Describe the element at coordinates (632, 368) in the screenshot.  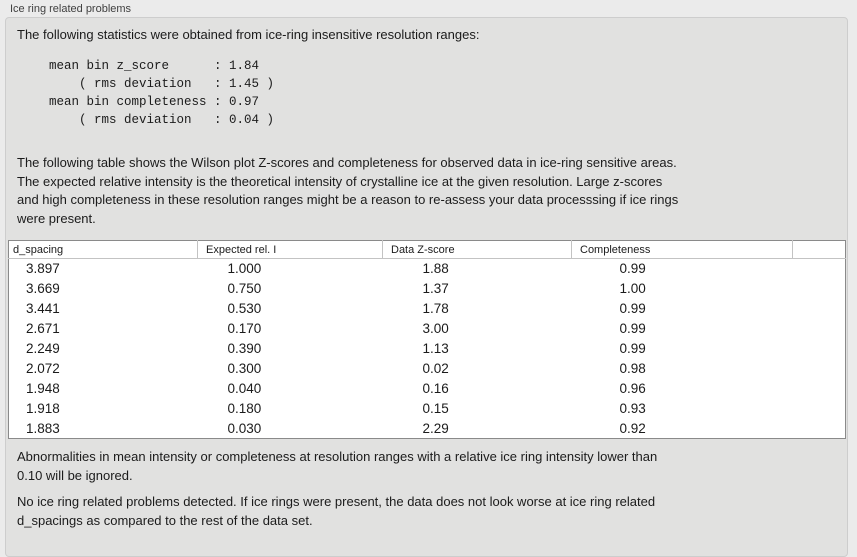
I see `table-cell: 0.98` at that location.